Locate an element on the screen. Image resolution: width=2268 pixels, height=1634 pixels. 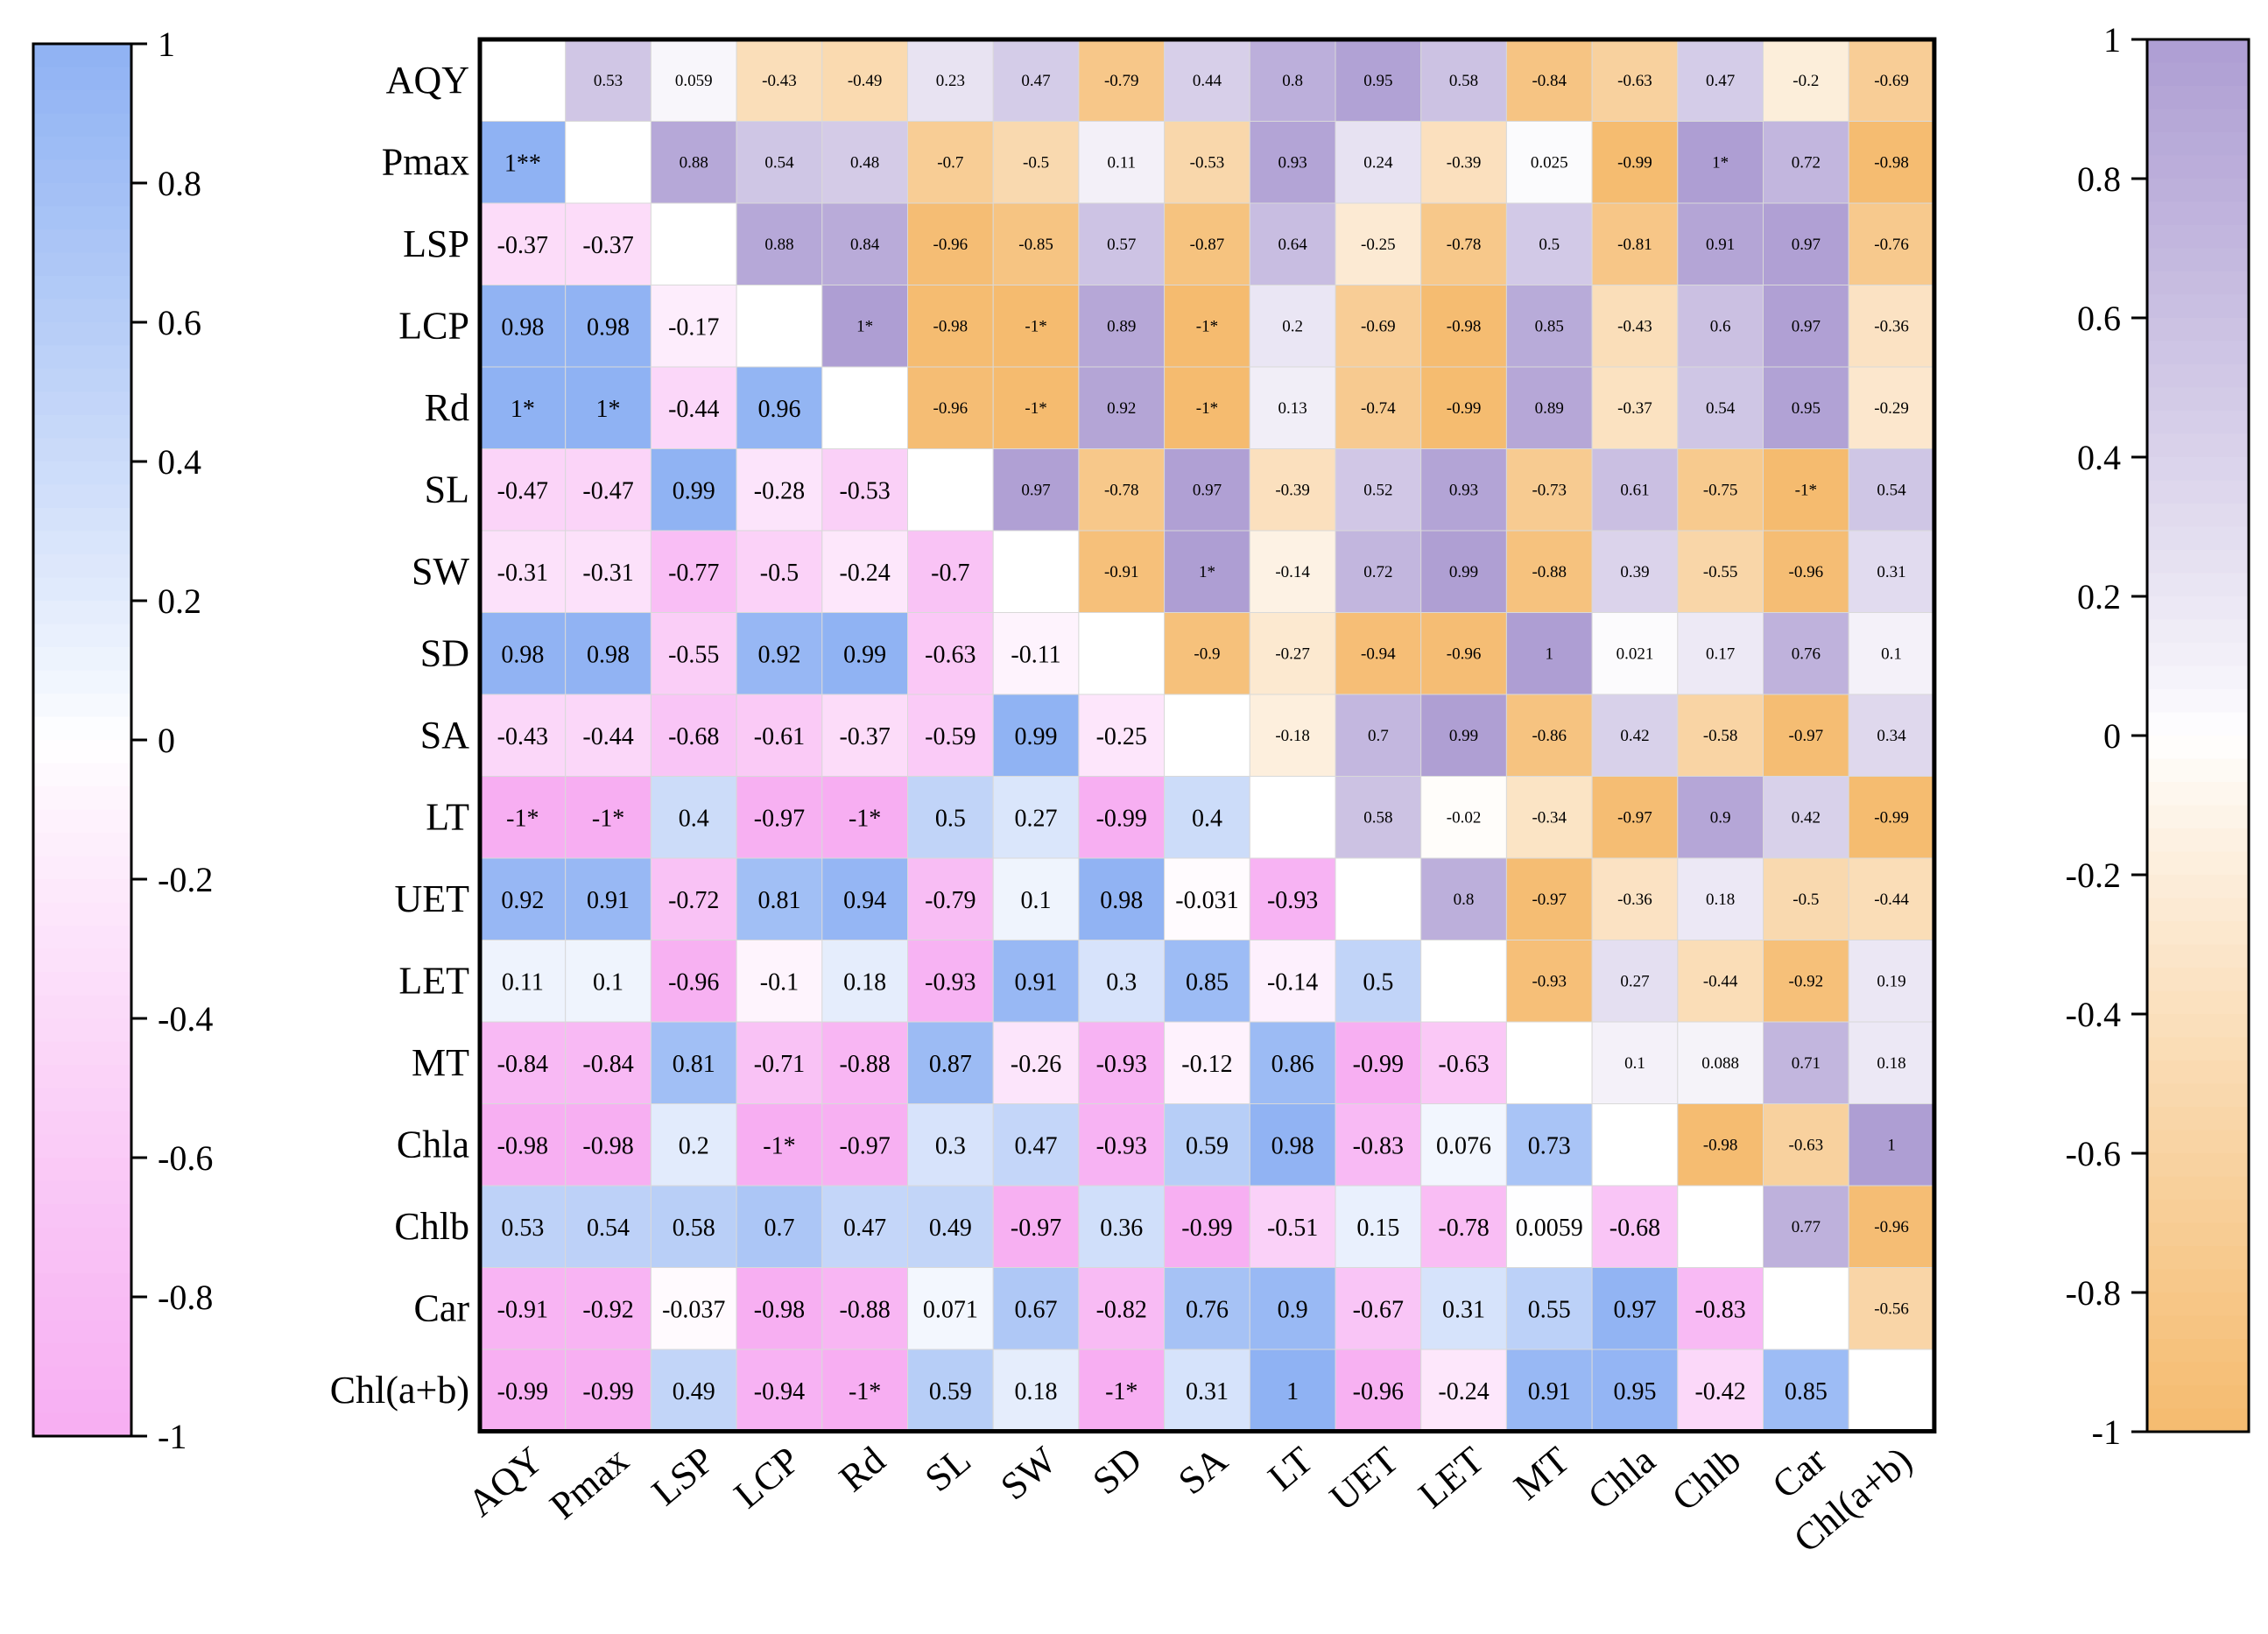
cell-value-label: -0.96 is located at coordinates (1806, 572).